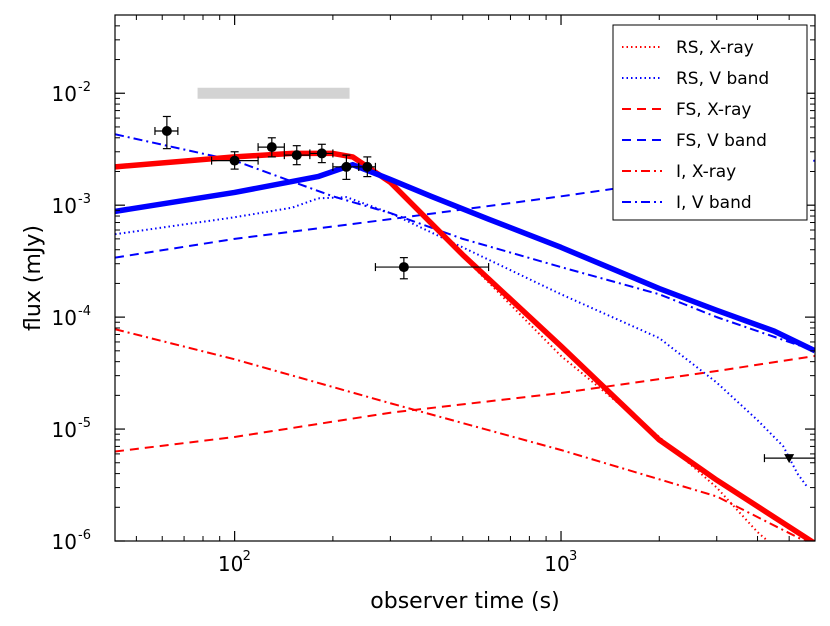 The height and width of the screenshot is (626, 830). What do you see at coordinates (84, 87) in the screenshot?
I see `y-tick-label-exponent: -2` at bounding box center [84, 87].